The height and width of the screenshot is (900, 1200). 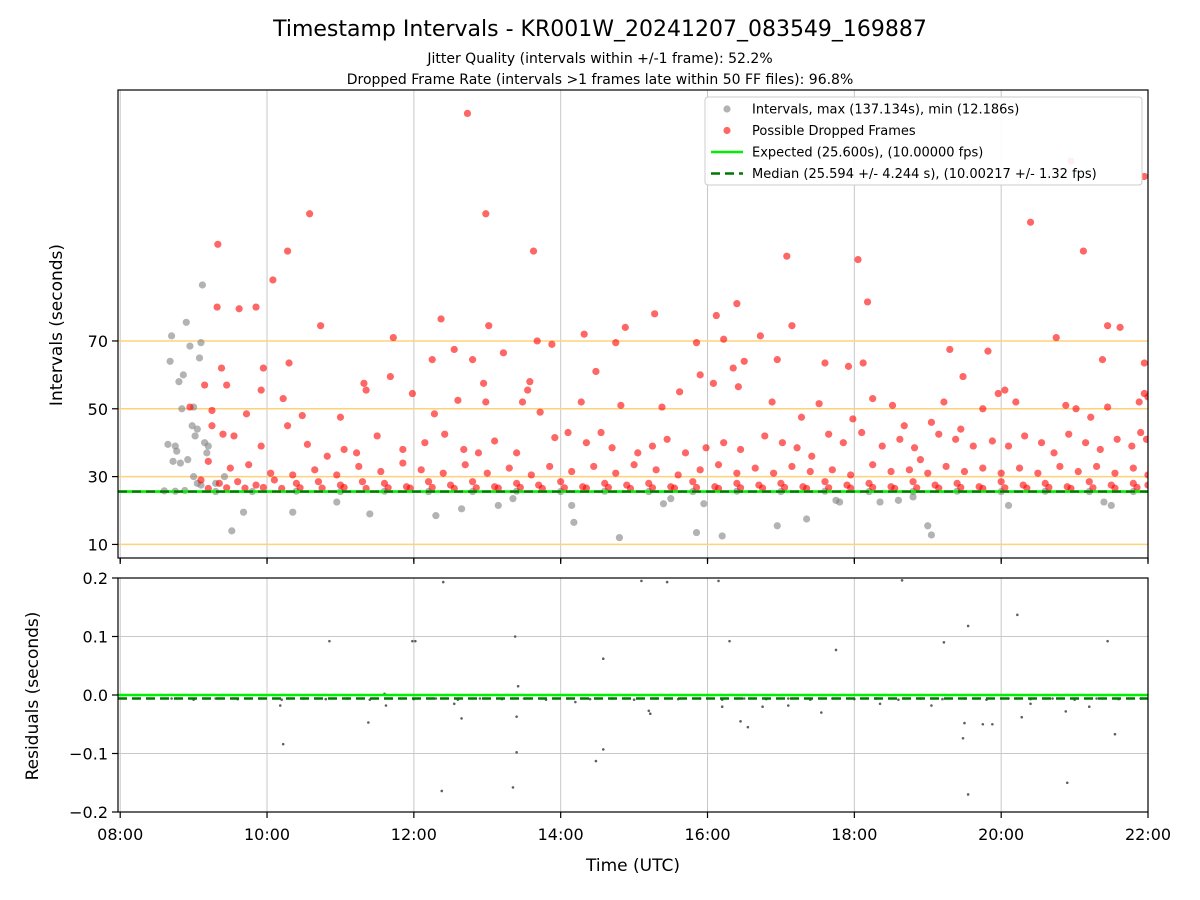 I want to click on x-tick-label-6: 20:00, so click(x=1001, y=834).